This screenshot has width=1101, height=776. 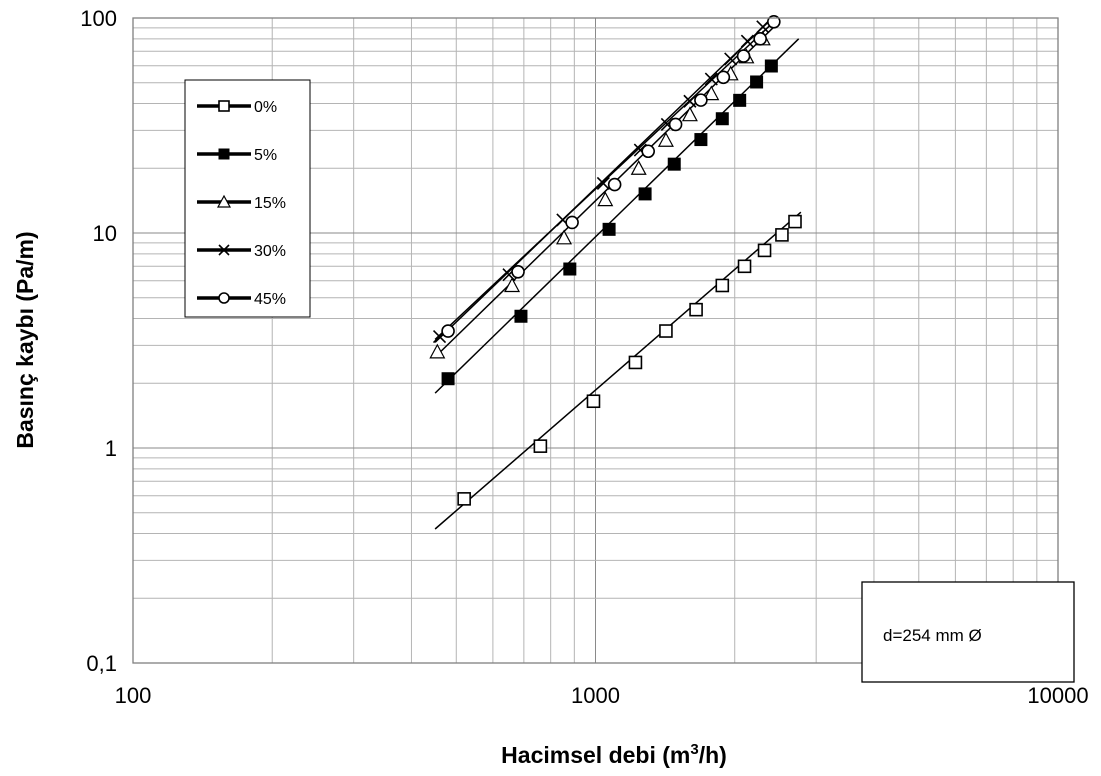 What do you see at coordinates (265, 155) in the screenshot?
I see `legend-label: 5%` at bounding box center [265, 155].